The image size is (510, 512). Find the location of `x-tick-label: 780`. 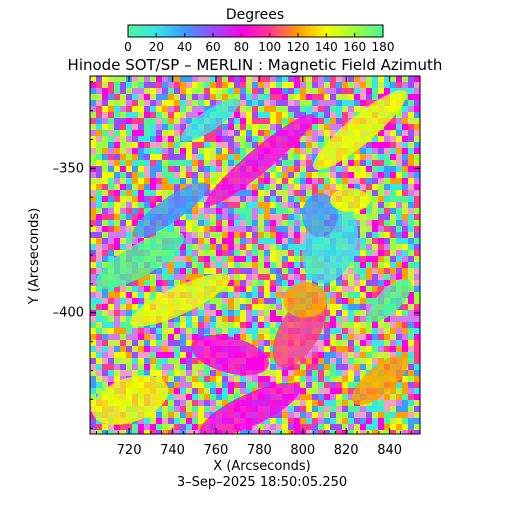

x-tick-label: 780 is located at coordinates (259, 450).